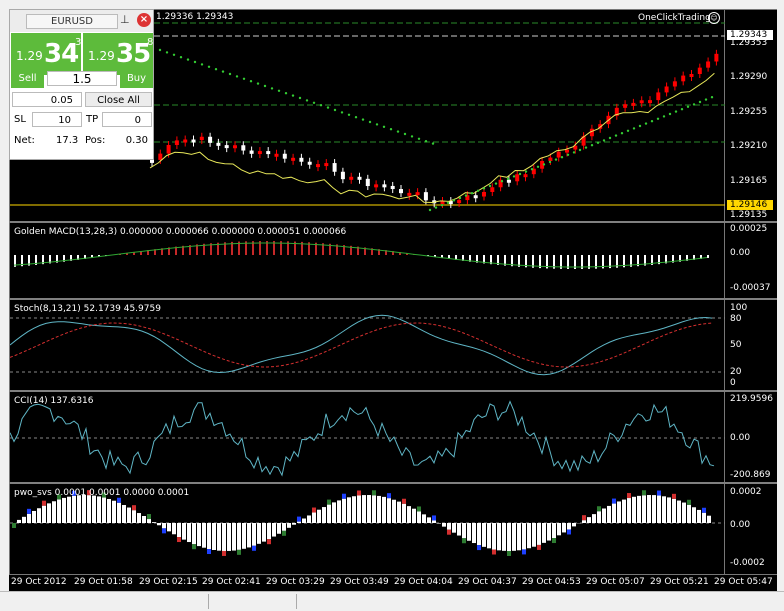  Describe the element at coordinates (393, 299) in the screenshot. I see `pane-separator-stoch` at that location.